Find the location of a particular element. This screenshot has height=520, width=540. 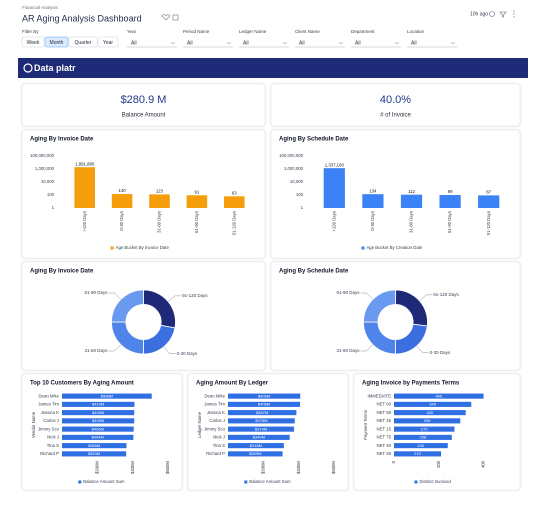

y-tick-label: 100 is located at coordinates (300, 194).